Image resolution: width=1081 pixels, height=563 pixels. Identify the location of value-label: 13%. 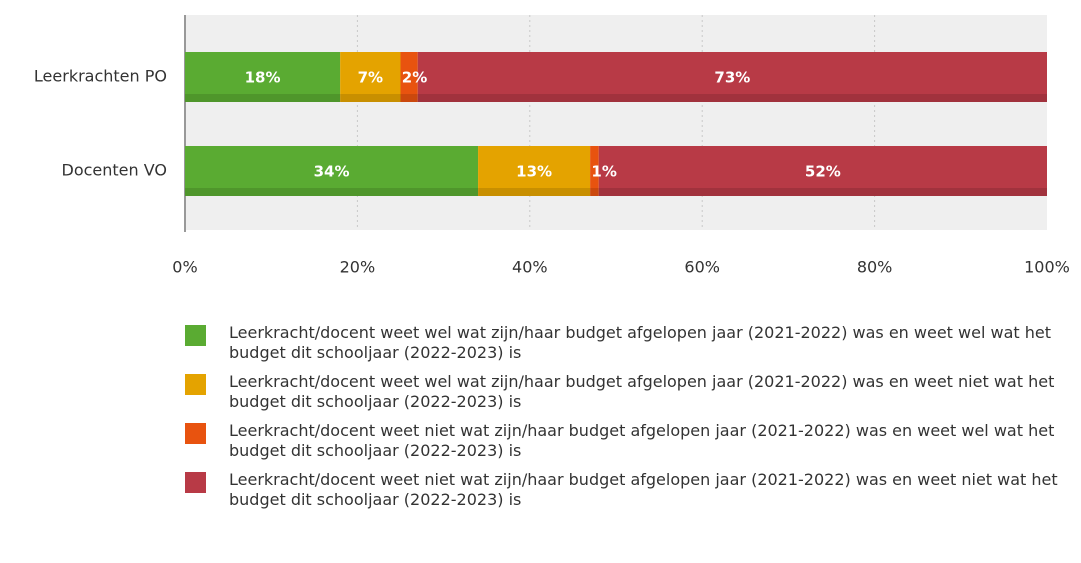
(534, 172).